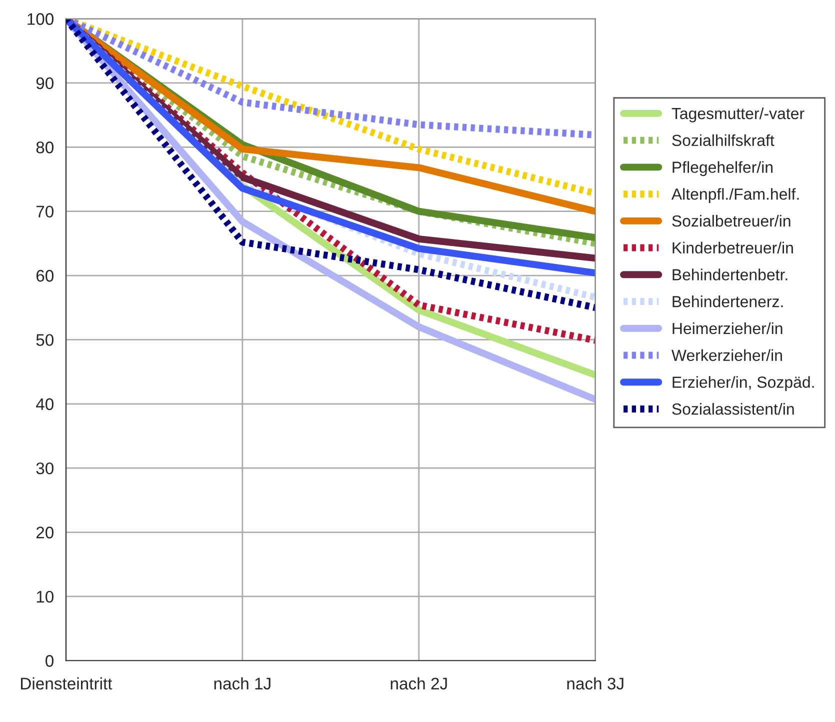 This screenshot has width=835, height=722. I want to click on legend-label: Altenpfl./Fam.helf., so click(735, 195).